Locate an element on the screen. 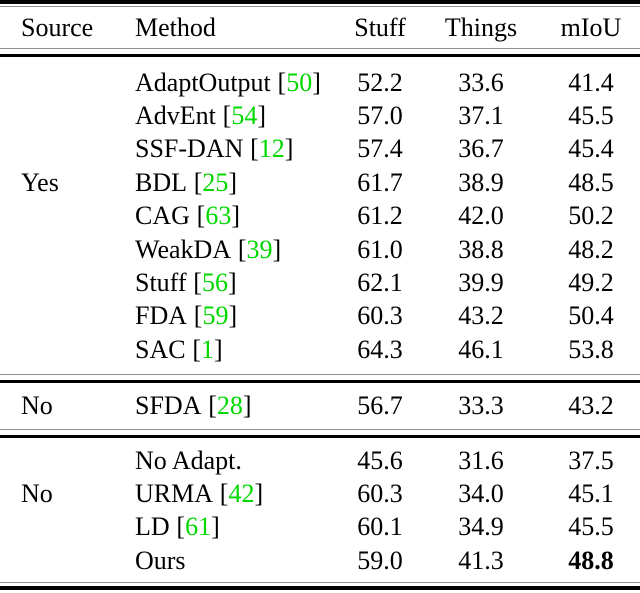  miou-value: 48.2 is located at coordinates (591, 249).